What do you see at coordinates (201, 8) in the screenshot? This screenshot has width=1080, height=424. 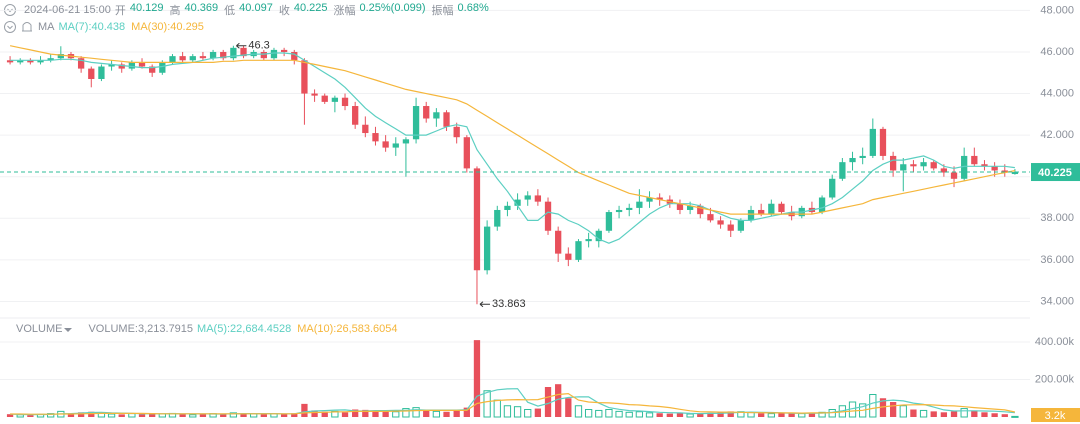 I see `field-value: 40.369` at bounding box center [201, 8].